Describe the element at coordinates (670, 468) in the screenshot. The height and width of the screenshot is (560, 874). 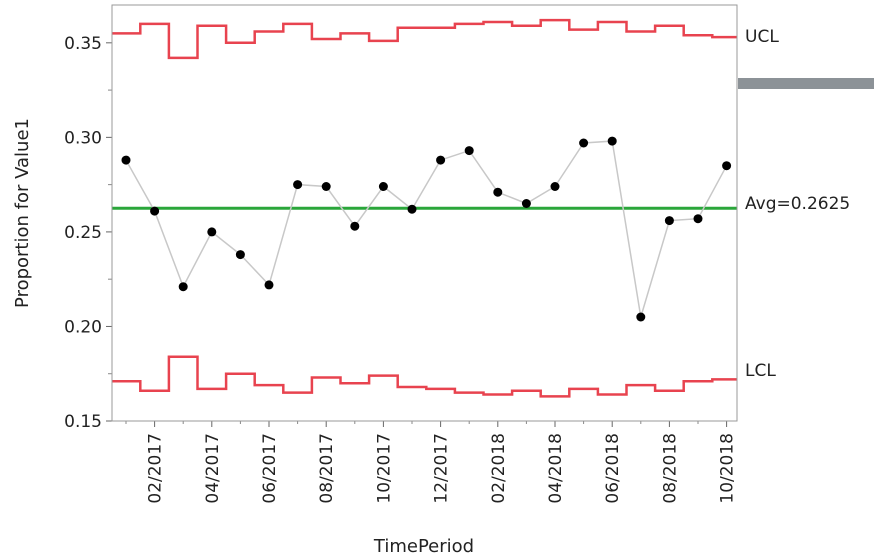
I see `x-tick-label: 08/2018` at that location.